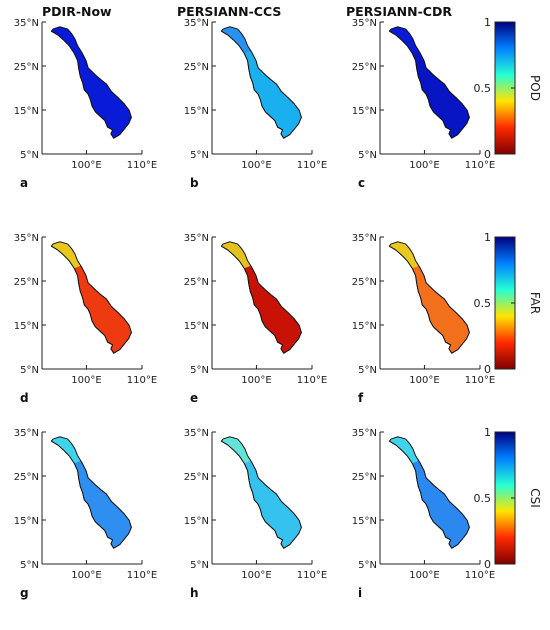 Image resolution: width=550 pixels, height=630 pixels. I want to click on basin-outline-g, so click(91, 492).